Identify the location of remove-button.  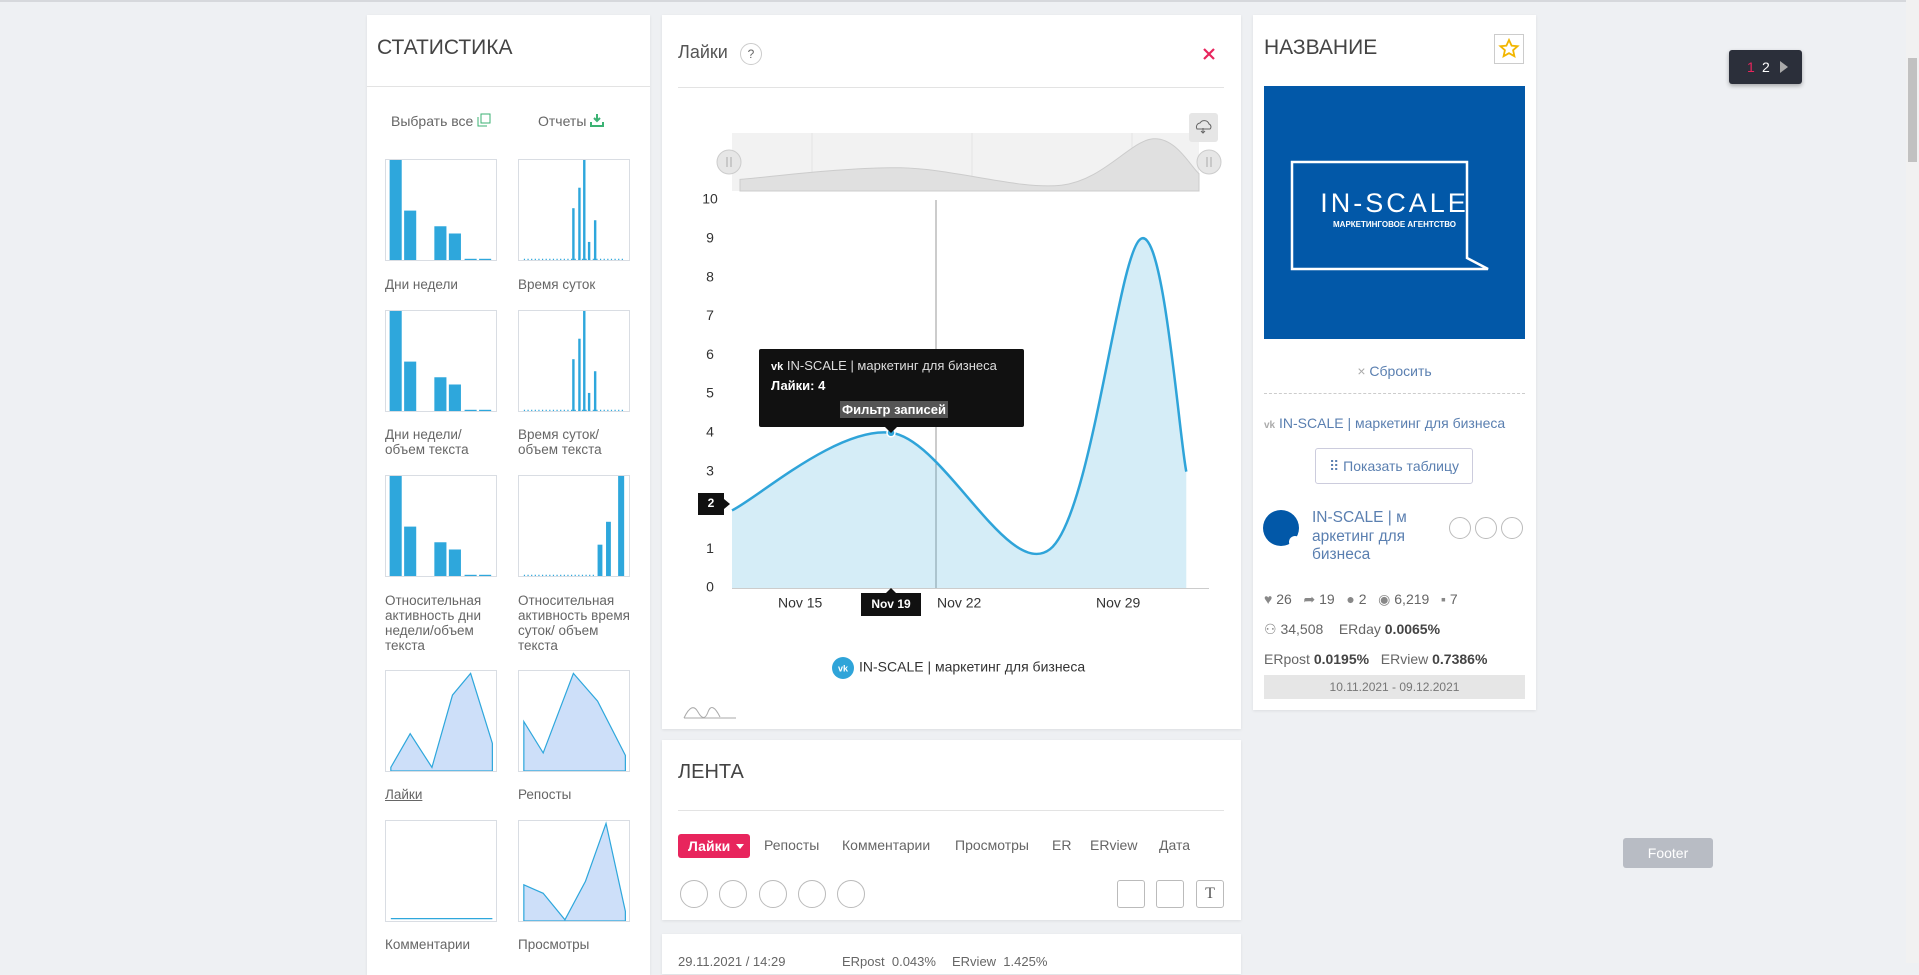
(1460, 528).